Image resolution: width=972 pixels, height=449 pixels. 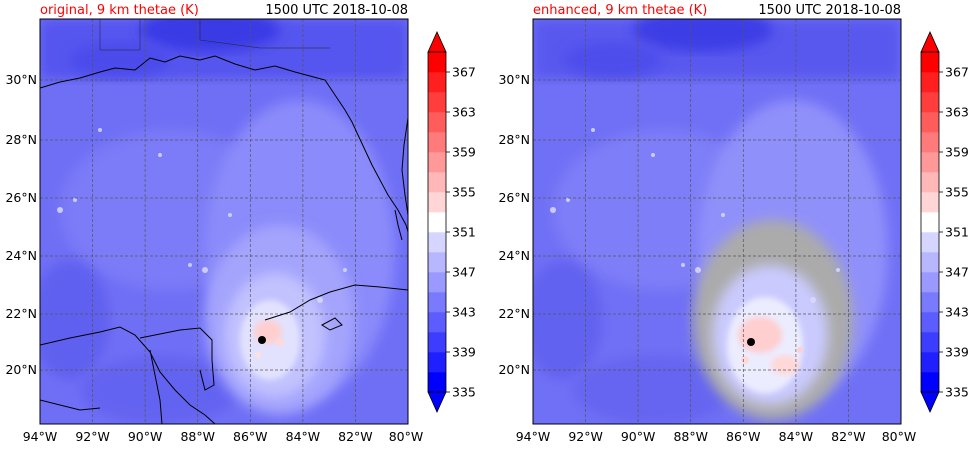 I want to click on lon-label: 90°W, so click(x=145, y=436).